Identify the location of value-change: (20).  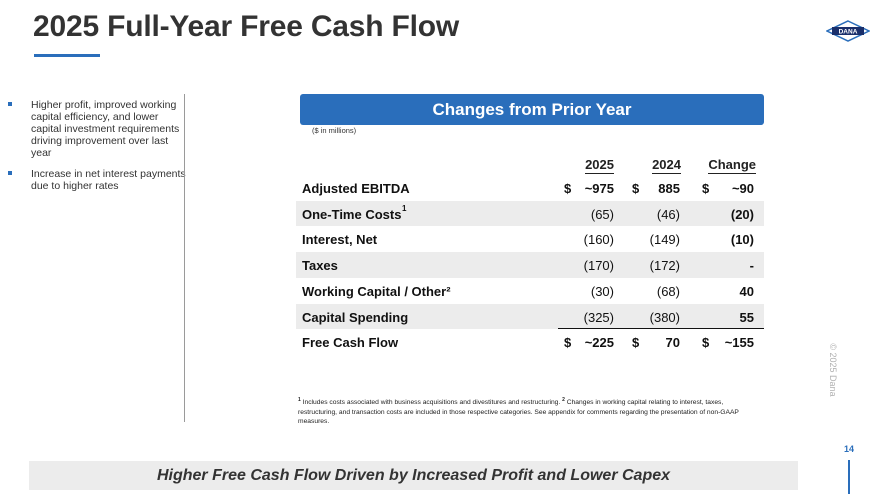
(742, 214).